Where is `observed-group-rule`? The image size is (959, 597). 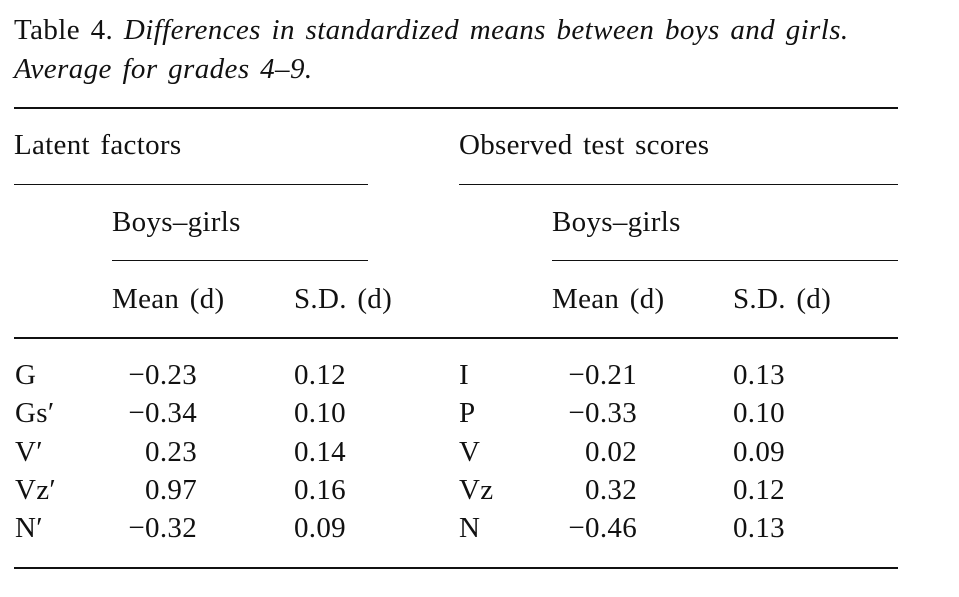
observed-group-rule is located at coordinates (678, 184).